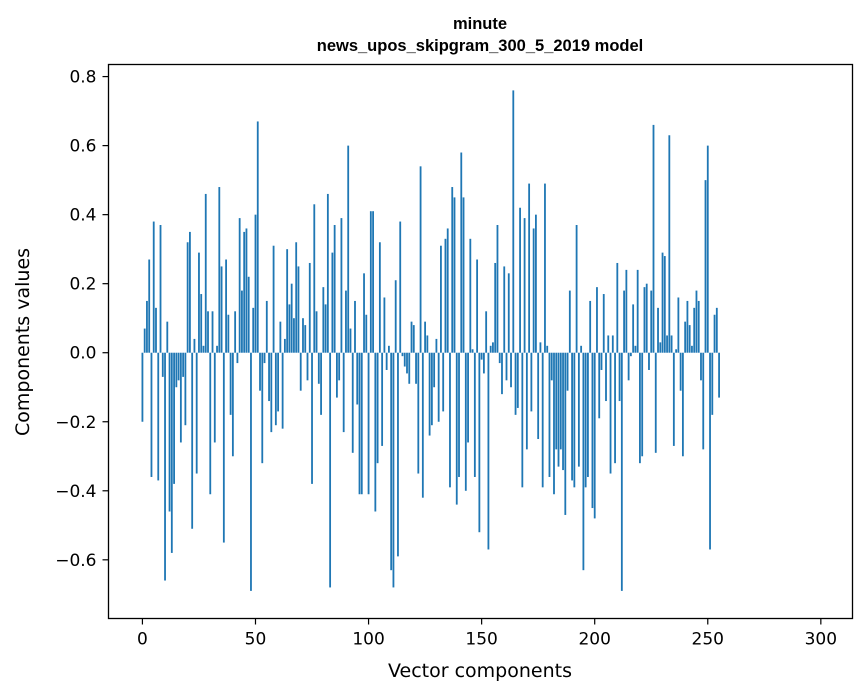  What do you see at coordinates (75, 492) in the screenshot?
I see `y-tick-label: −0.4` at bounding box center [75, 492].